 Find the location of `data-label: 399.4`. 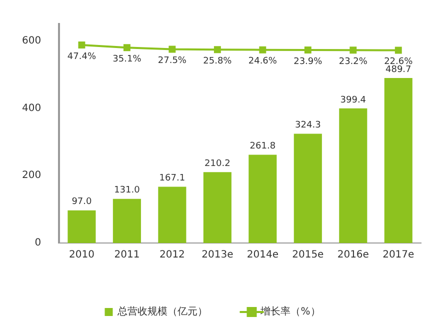

data-label: 399.4 is located at coordinates (353, 100).